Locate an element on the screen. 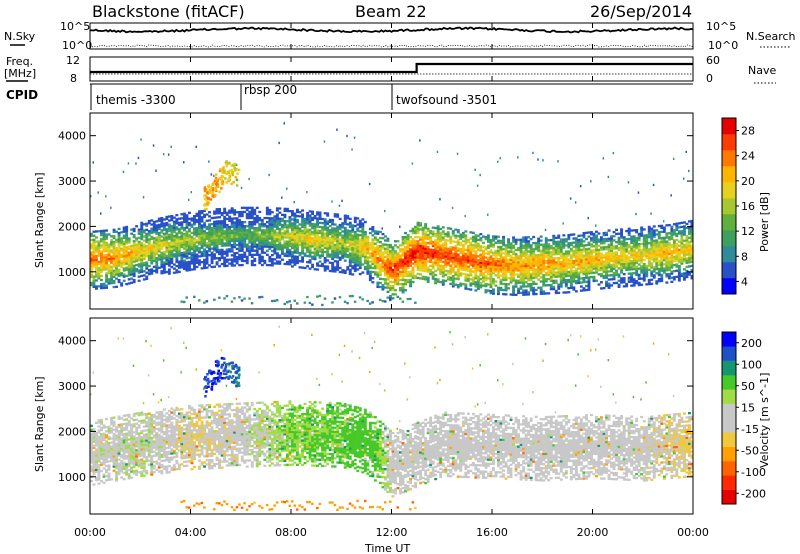 This screenshot has height=554, width=800. x-tick-label: 12:00 is located at coordinates (392, 532).